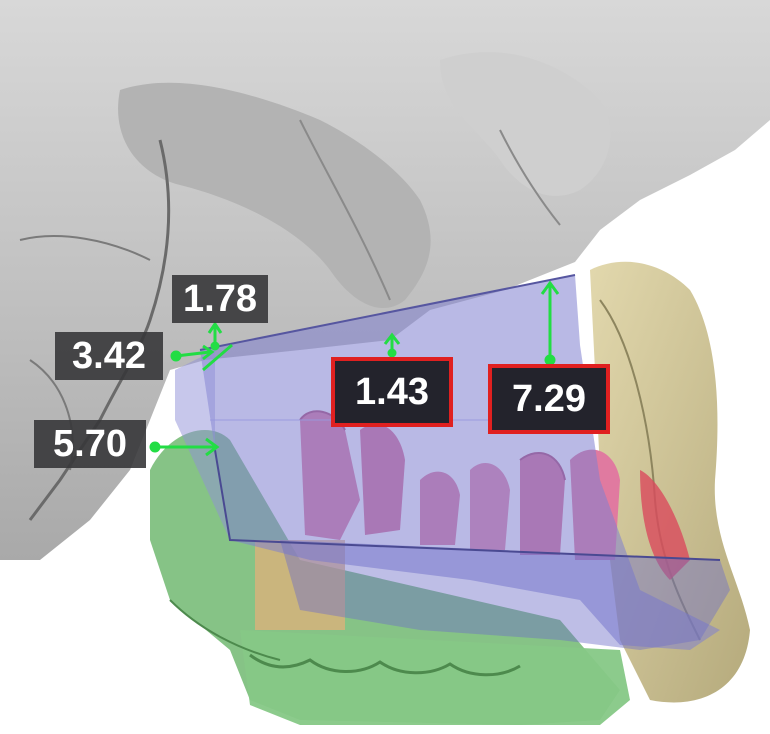 The width and height of the screenshot is (770, 734). What do you see at coordinates (220, 299) in the screenshot?
I see `measurement-label-1-78: 1.78` at bounding box center [220, 299].